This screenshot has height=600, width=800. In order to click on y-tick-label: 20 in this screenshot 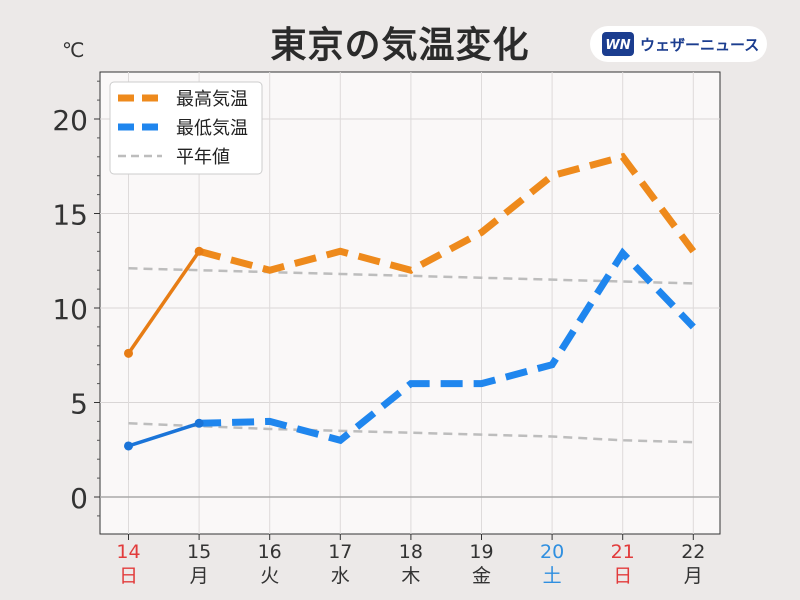, I will do `click(70, 120)`.